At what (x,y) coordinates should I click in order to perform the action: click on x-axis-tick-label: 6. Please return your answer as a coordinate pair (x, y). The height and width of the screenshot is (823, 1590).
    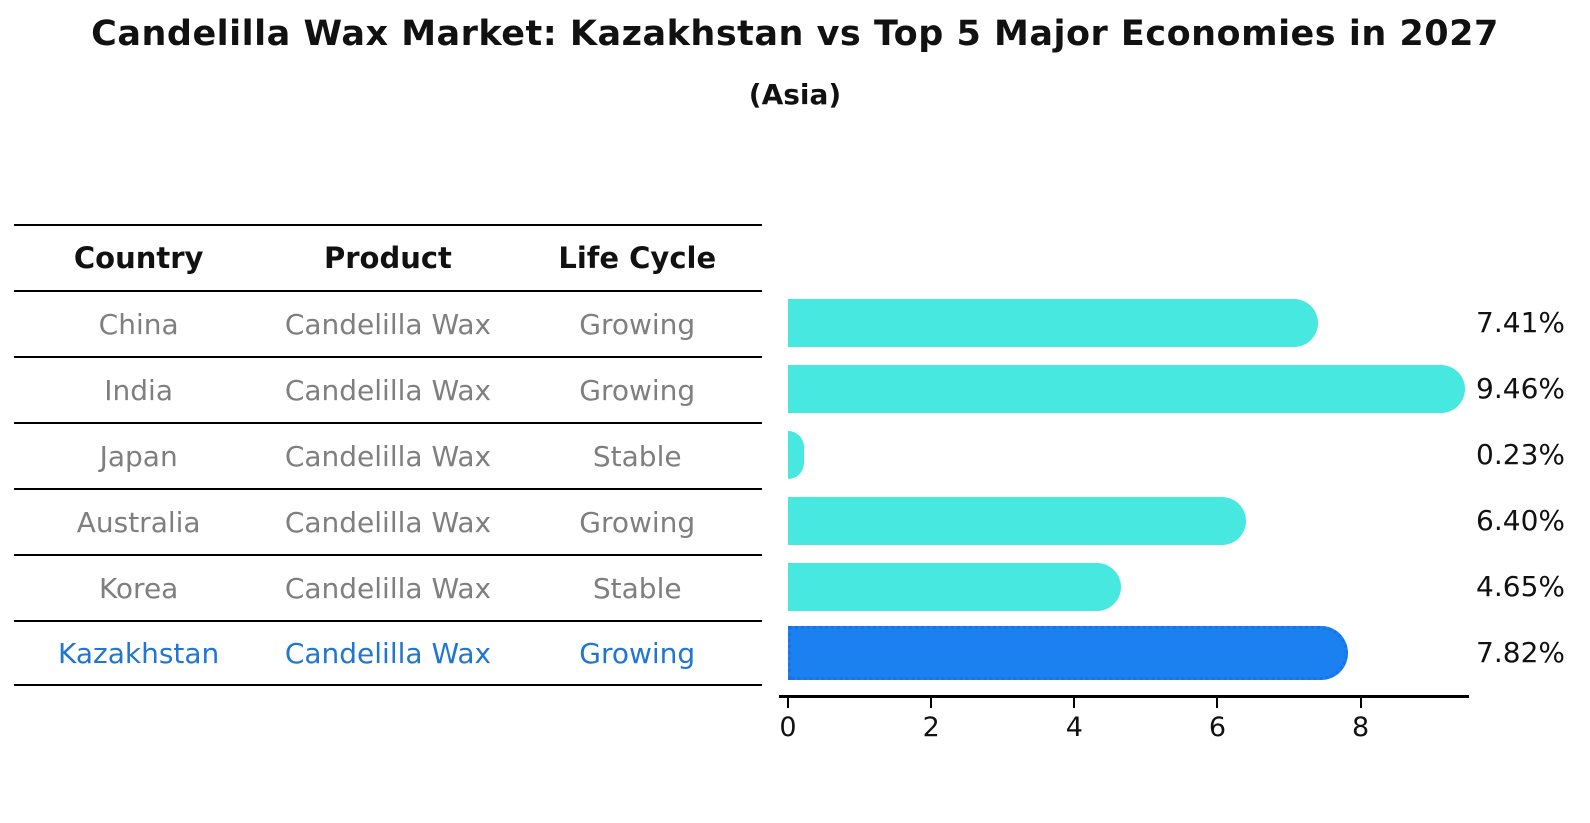
    Looking at the image, I should click on (1217, 727).